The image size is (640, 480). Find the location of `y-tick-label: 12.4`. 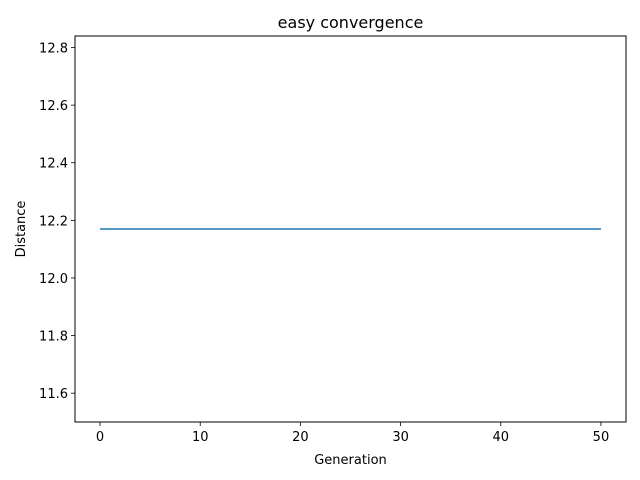

y-tick-label: 12.4 is located at coordinates (53, 164).